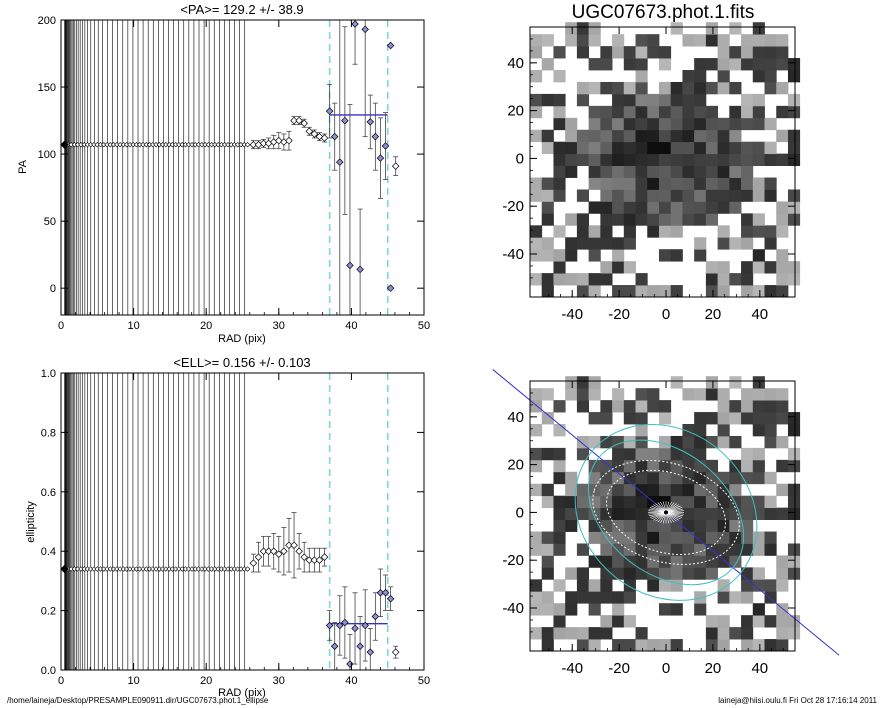 The image size is (885, 708). What do you see at coordinates (666, 314) in the screenshot?
I see `x-tick-label: 0` at bounding box center [666, 314].